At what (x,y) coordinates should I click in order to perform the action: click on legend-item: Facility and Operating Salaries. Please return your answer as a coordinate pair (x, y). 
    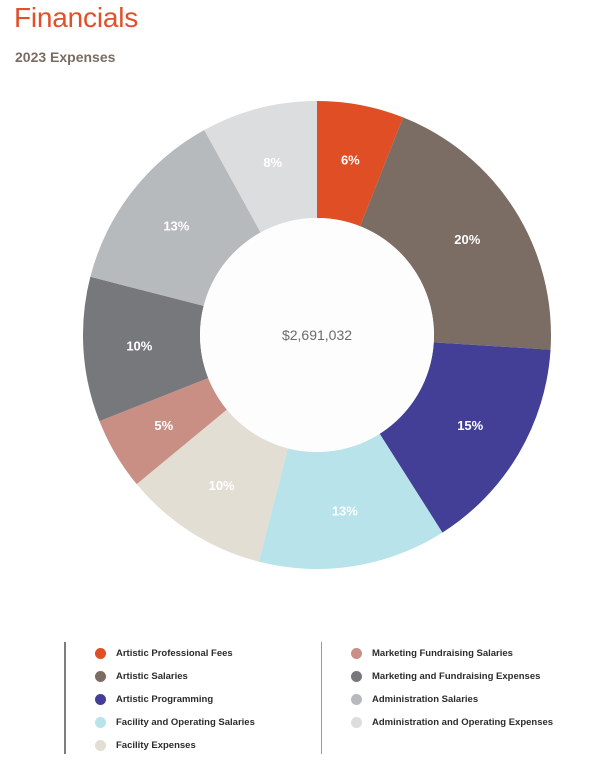
    Looking at the image, I should click on (175, 722).